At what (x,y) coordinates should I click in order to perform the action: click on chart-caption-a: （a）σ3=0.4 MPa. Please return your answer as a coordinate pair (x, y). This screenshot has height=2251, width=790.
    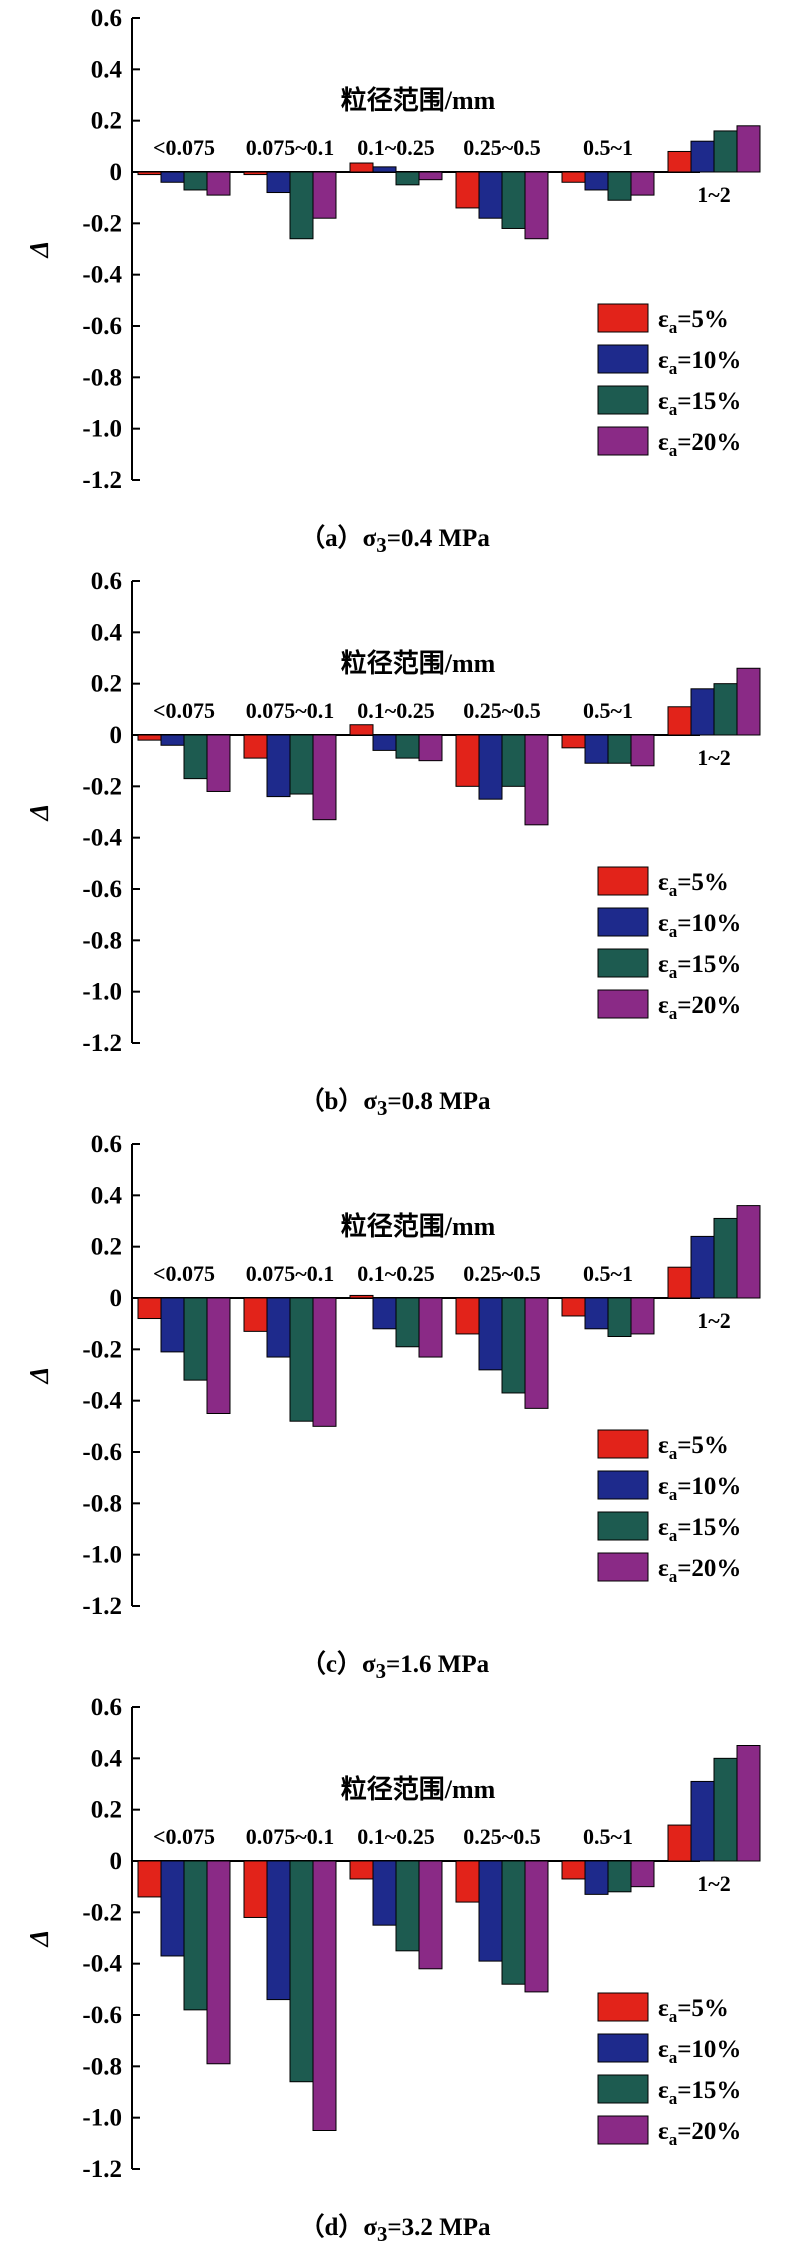
    Looking at the image, I should click on (395, 538).